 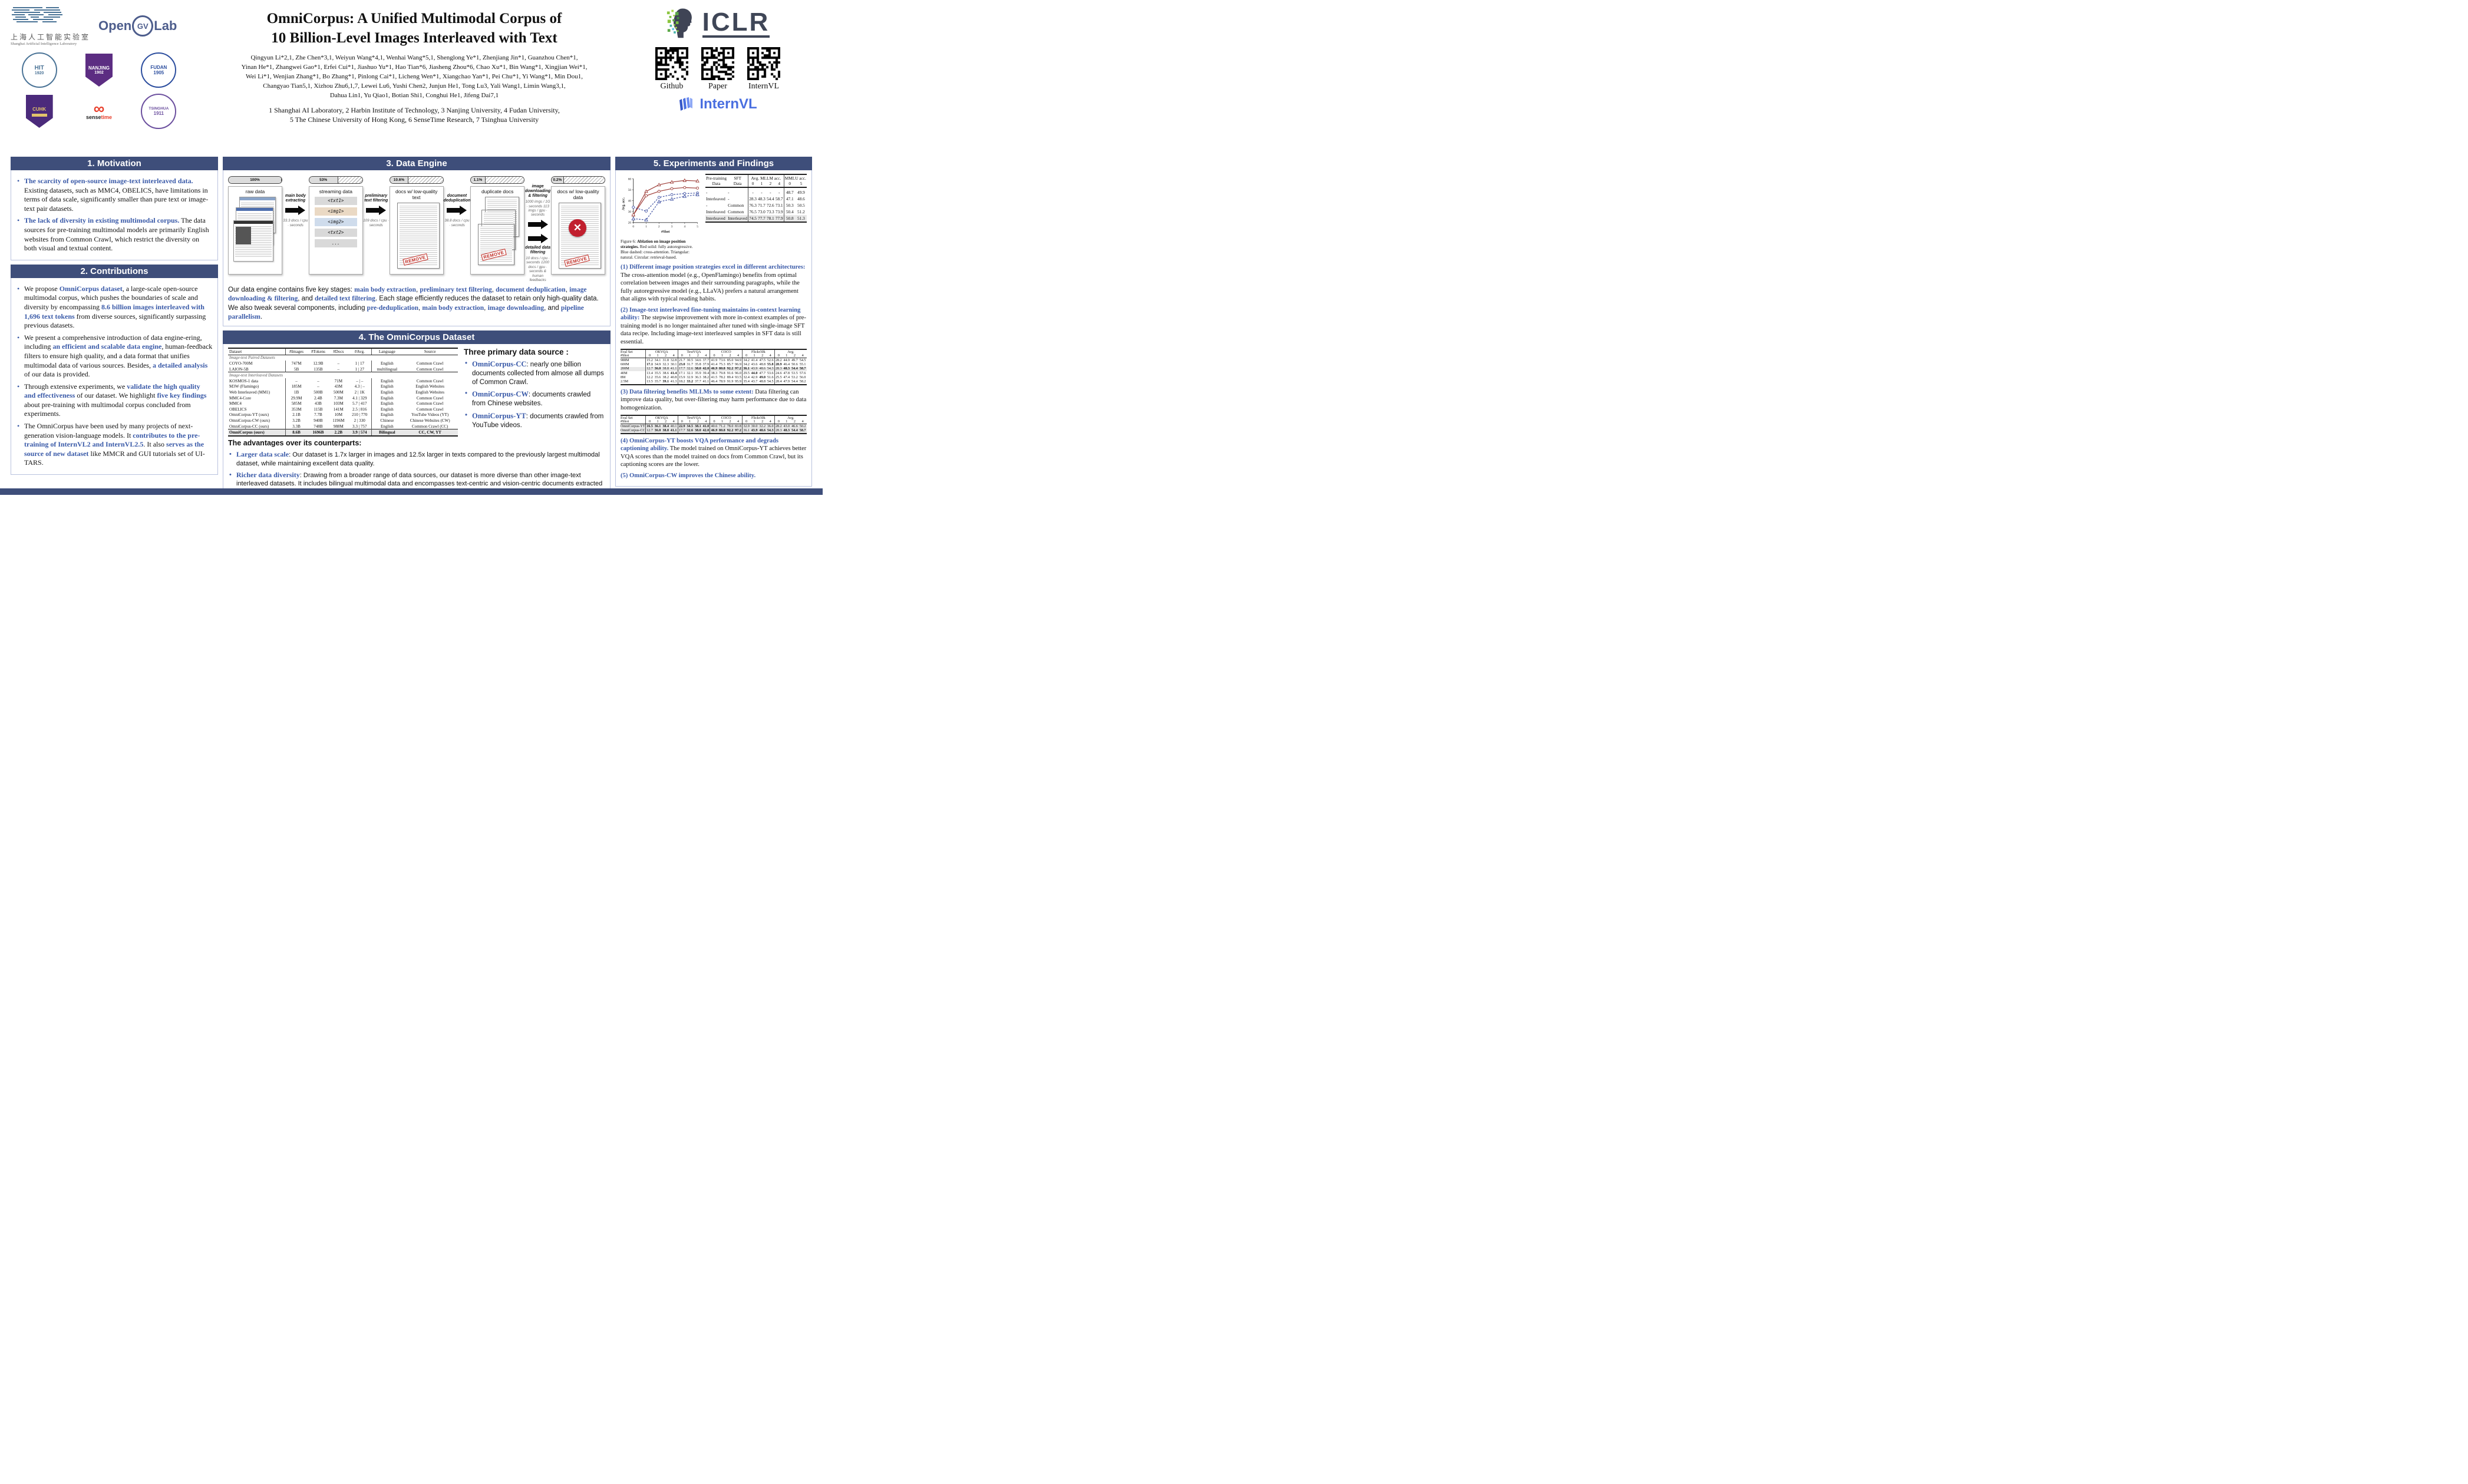 I want to click on paper-qr-icon, so click(x=717, y=63).